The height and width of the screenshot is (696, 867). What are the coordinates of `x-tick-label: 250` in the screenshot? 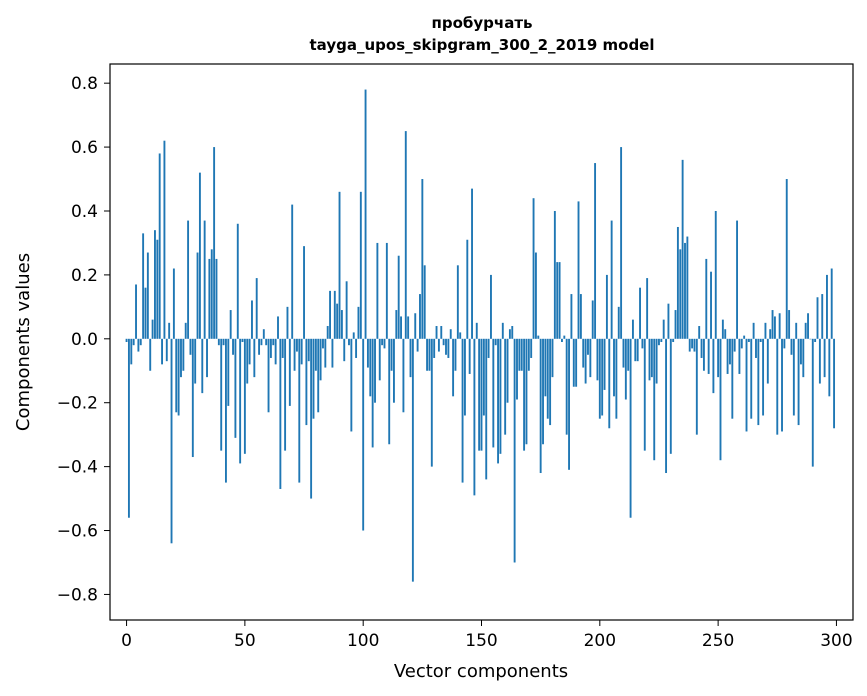 It's located at (718, 641).